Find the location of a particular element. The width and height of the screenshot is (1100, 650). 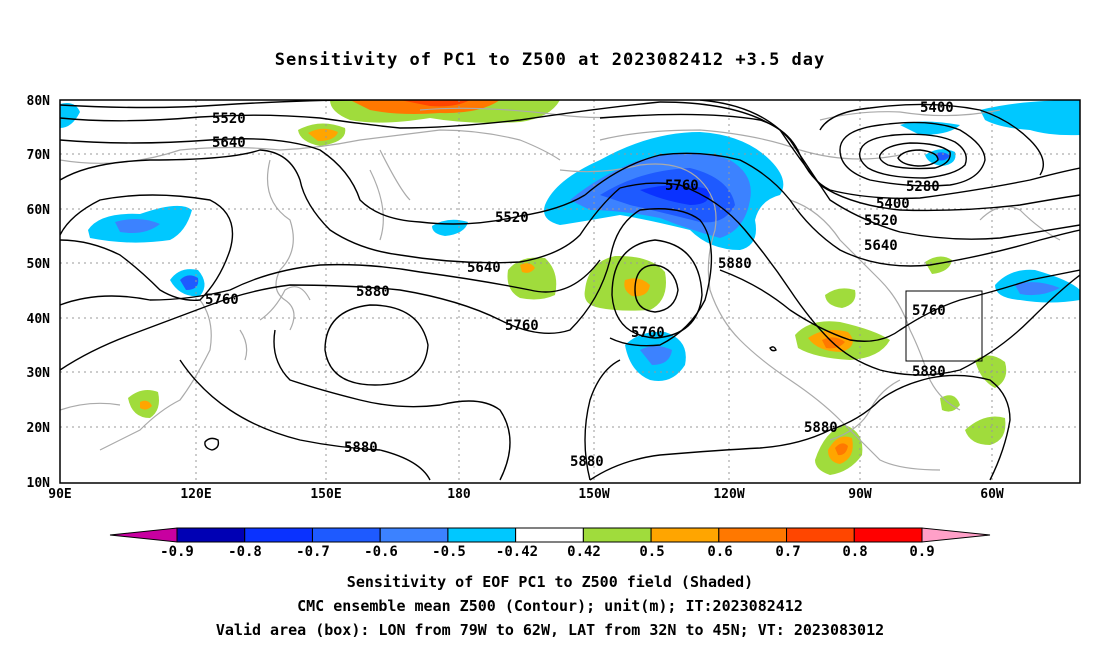

latitude-labels: 80N 70N 60N 50N 40N 30N 20N 10N is located at coordinates (39, 292).